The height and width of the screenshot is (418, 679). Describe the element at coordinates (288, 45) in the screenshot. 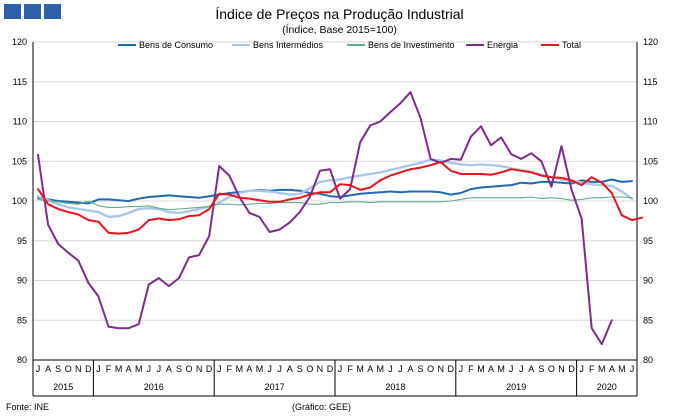

I see `legend-label: Bens Intermédios` at that location.